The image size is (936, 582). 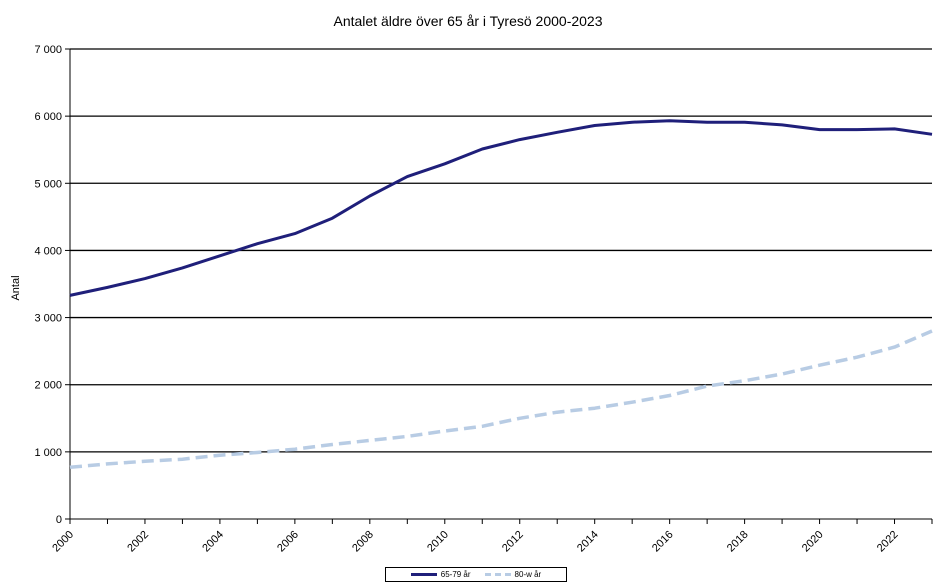 What do you see at coordinates (213, 542) in the screenshot?
I see `x-tick-label: 2004` at bounding box center [213, 542].